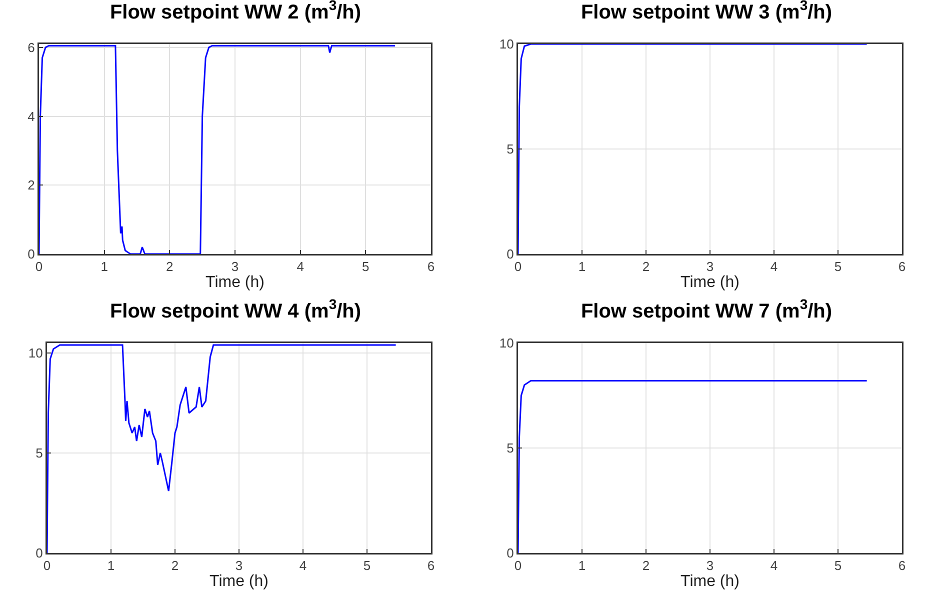  Describe the element at coordinates (706, 309) in the screenshot. I see `chart-title: Flow setpoint WW 7 (m$^{3}$/h)` at that location.